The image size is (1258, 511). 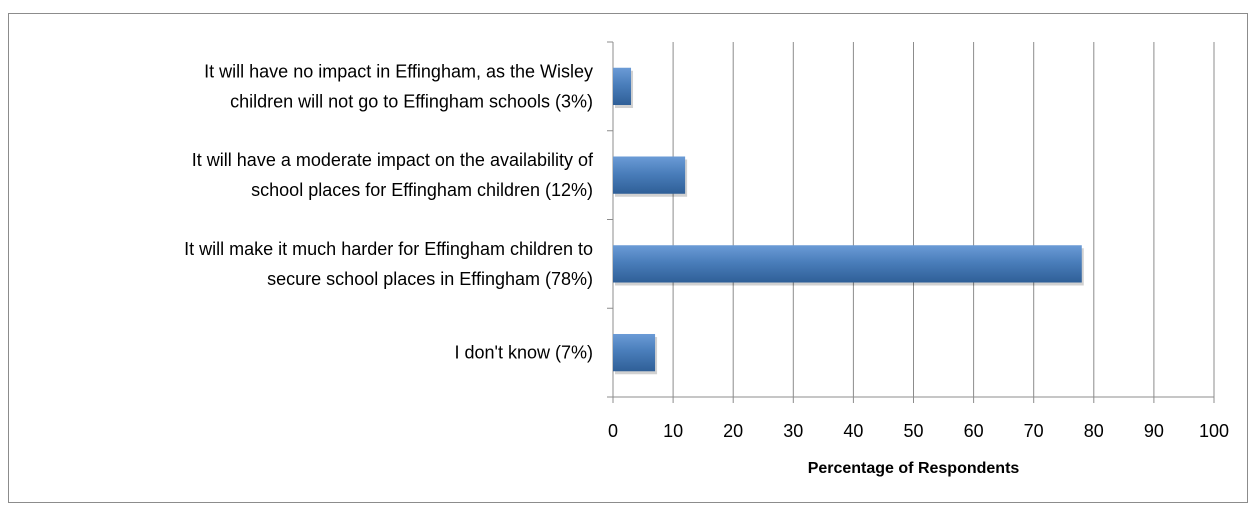 I want to click on category-label-line: secure school places in Effingham (78%), so click(x=430, y=279).